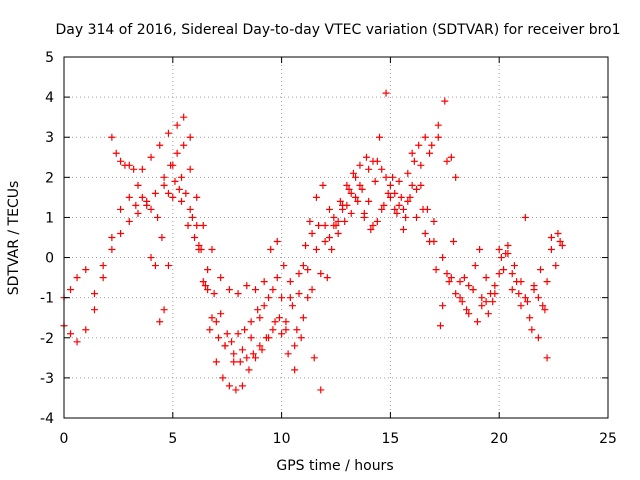 Image resolution: width=640 pixels, height=480 pixels. I want to click on x-tick-label: 10, so click(282, 439).